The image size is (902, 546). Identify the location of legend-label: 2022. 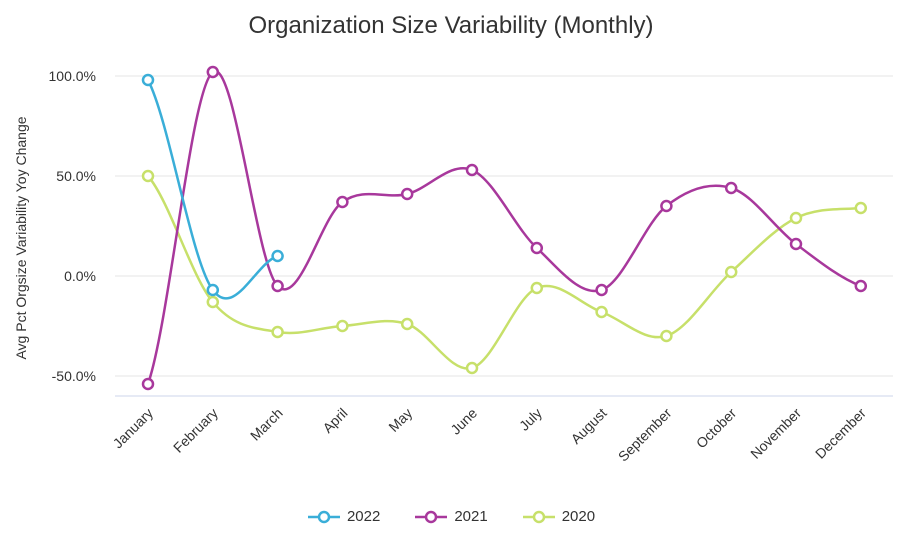
(363, 516).